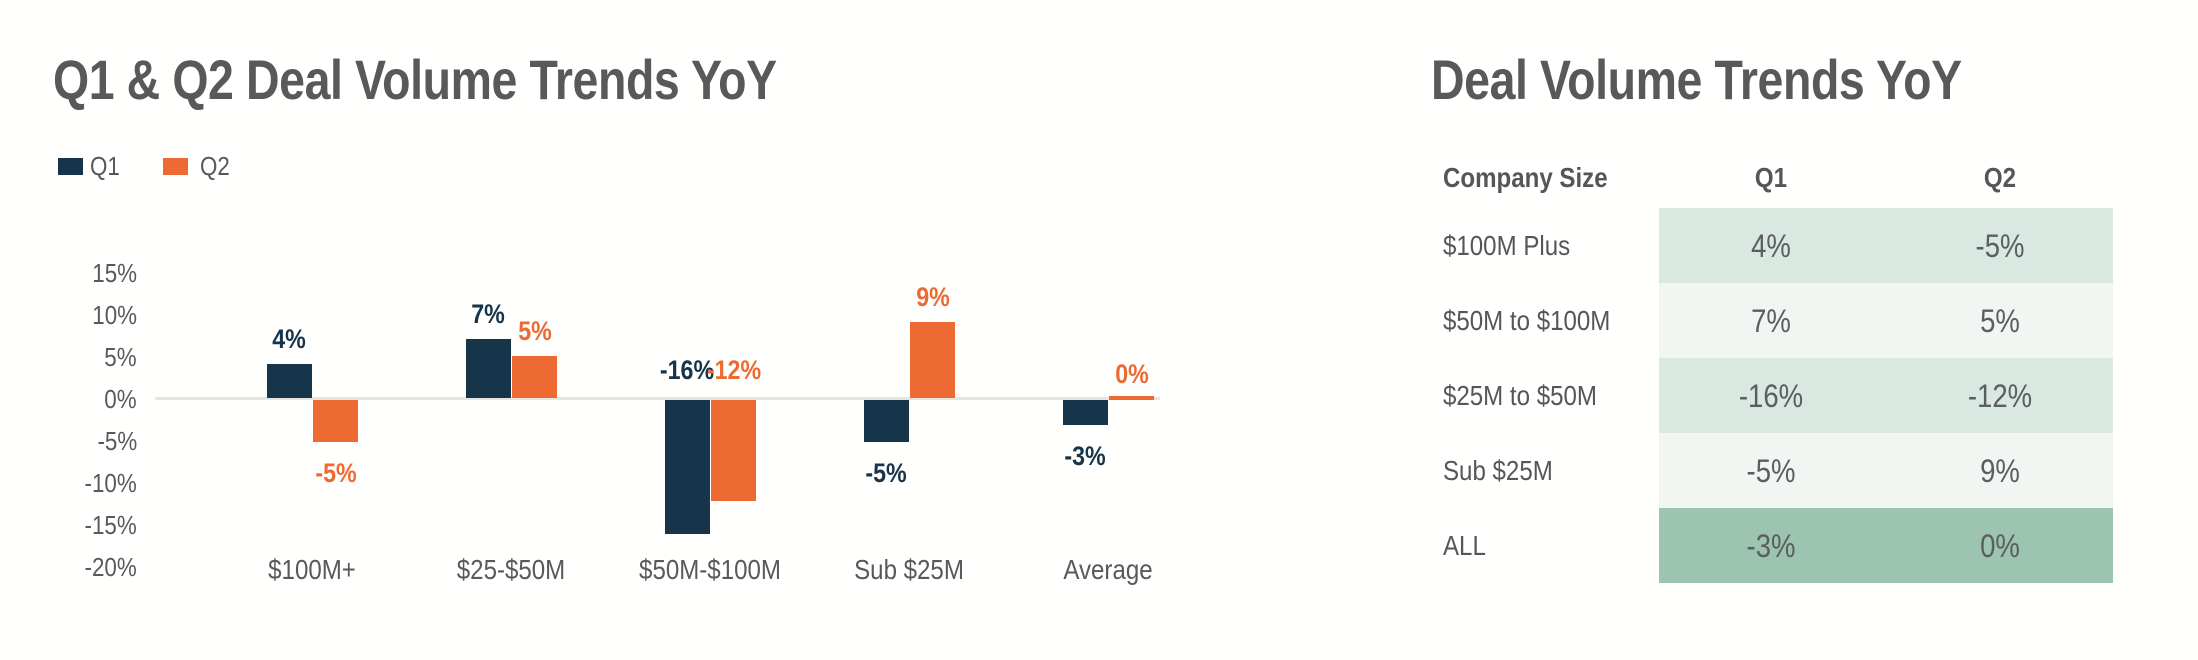 Image resolution: width=2198 pixels, height=660 pixels. Describe the element at coordinates (1696, 79) in the screenshot. I see `table-title: Deal Volume Trends YoY` at that location.